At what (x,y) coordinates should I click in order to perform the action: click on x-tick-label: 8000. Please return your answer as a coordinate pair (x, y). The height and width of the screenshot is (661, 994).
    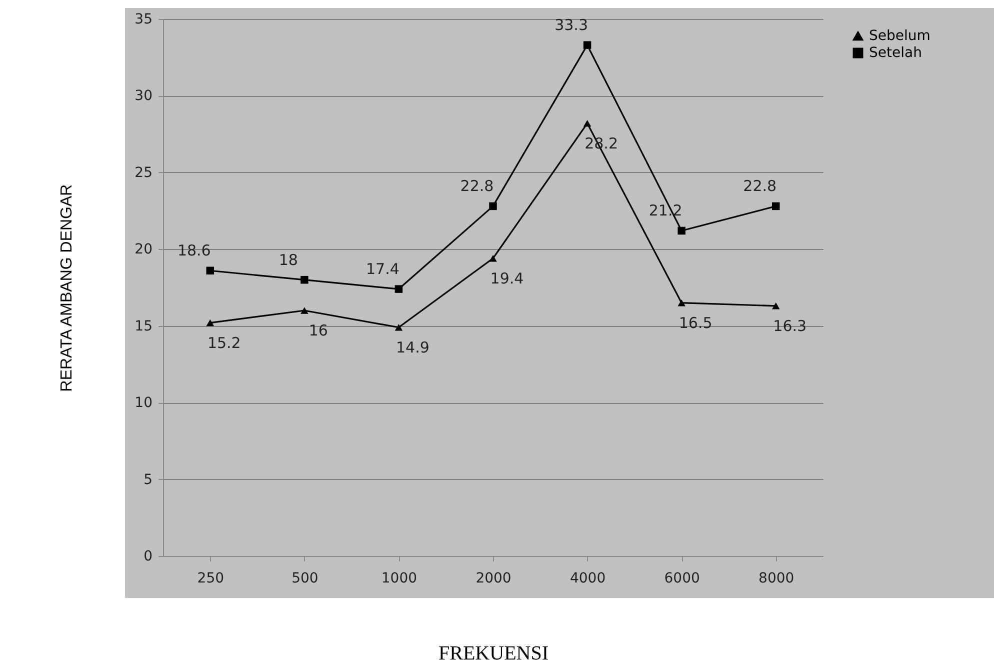
    Looking at the image, I should click on (776, 578).